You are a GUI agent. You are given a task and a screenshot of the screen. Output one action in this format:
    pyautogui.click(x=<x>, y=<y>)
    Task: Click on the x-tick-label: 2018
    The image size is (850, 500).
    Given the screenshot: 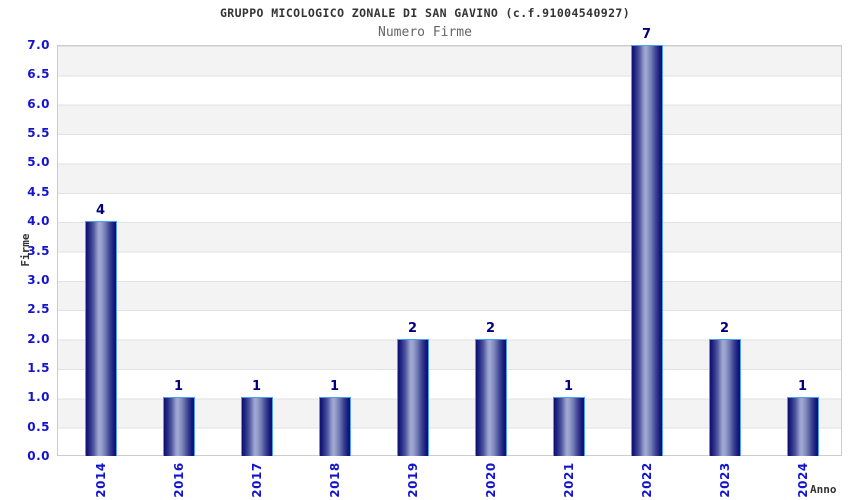 What is the action you would take?
    pyautogui.click(x=334, y=480)
    